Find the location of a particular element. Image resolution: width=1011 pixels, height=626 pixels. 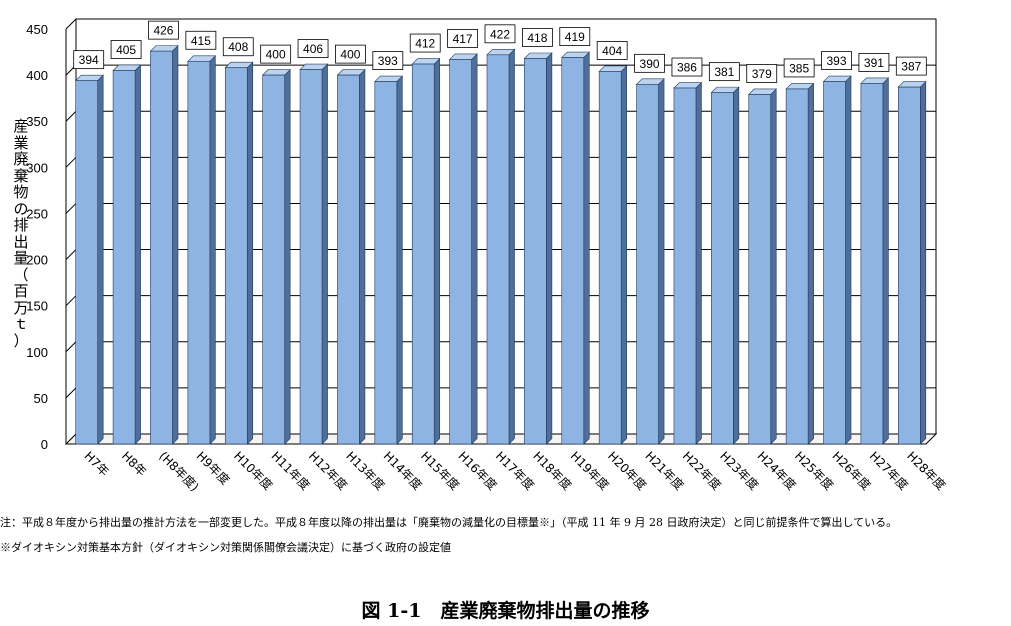

x-tick-label: H19年度 is located at coordinates (590, 470).